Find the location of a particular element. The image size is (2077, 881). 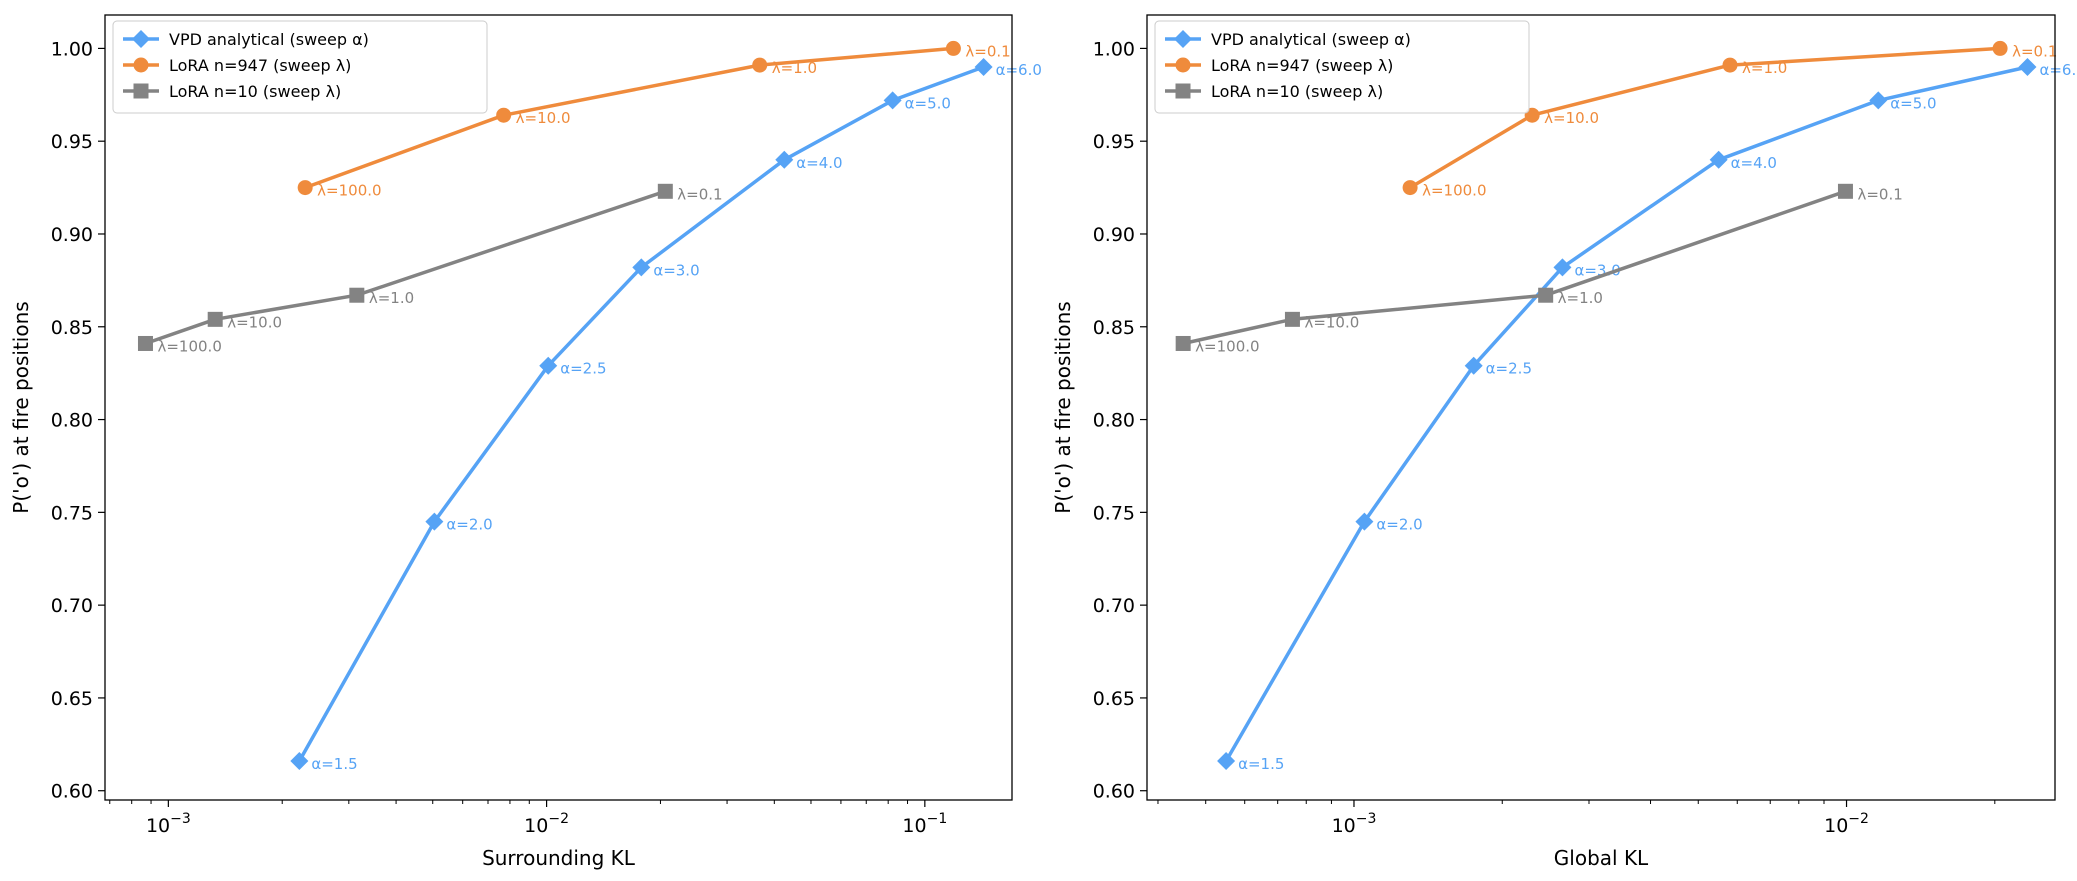

data-label: α=3.0 is located at coordinates (676, 270).